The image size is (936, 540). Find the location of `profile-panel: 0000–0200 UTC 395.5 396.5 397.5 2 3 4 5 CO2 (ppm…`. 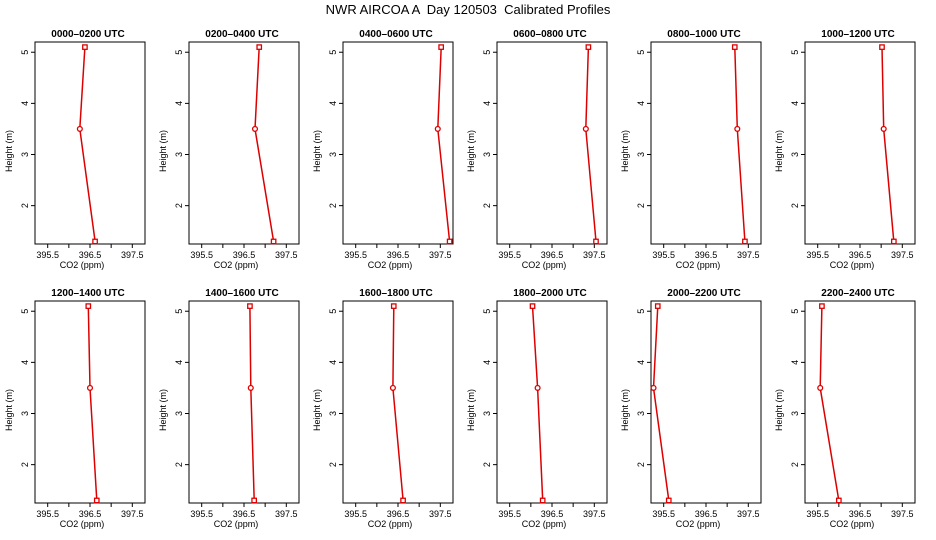

profile-panel: 0000–0200 UTC 395.5 396.5 397.5 2 3 4 5 CO2 (ppm… is located at coordinates (80, 135).